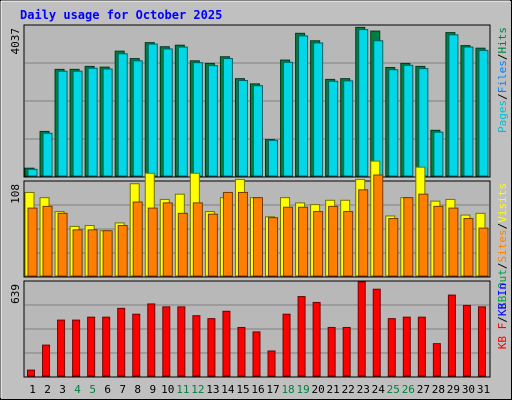 The image size is (512, 400). Describe the element at coordinates (502, 40) in the screenshot. I see `legend-item: Hits` at that location.